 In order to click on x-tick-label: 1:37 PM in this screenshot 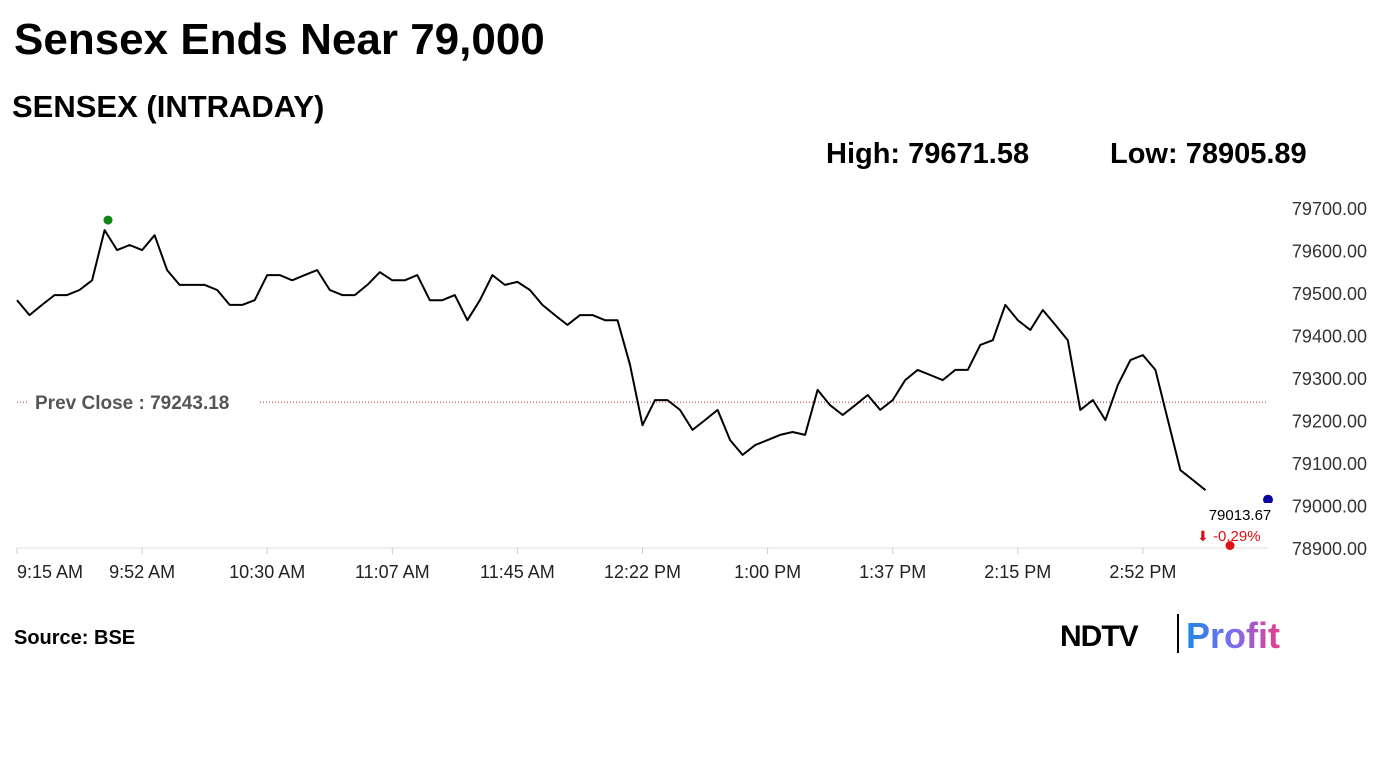, I will do `click(892, 572)`.